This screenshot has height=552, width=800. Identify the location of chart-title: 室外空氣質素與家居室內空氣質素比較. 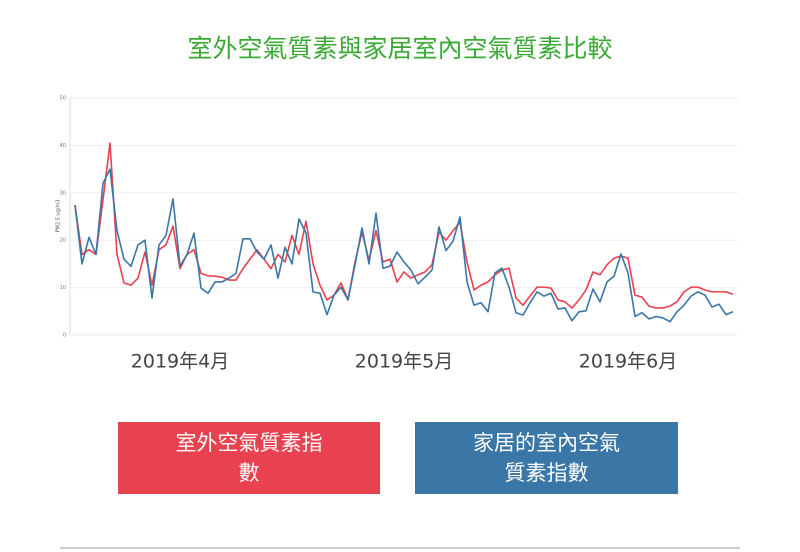
(399, 48).